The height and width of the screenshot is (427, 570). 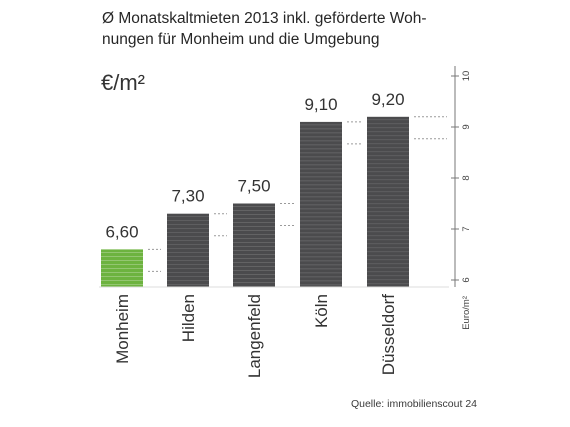 I want to click on bar-stripes-monheim, so click(x=122, y=268).